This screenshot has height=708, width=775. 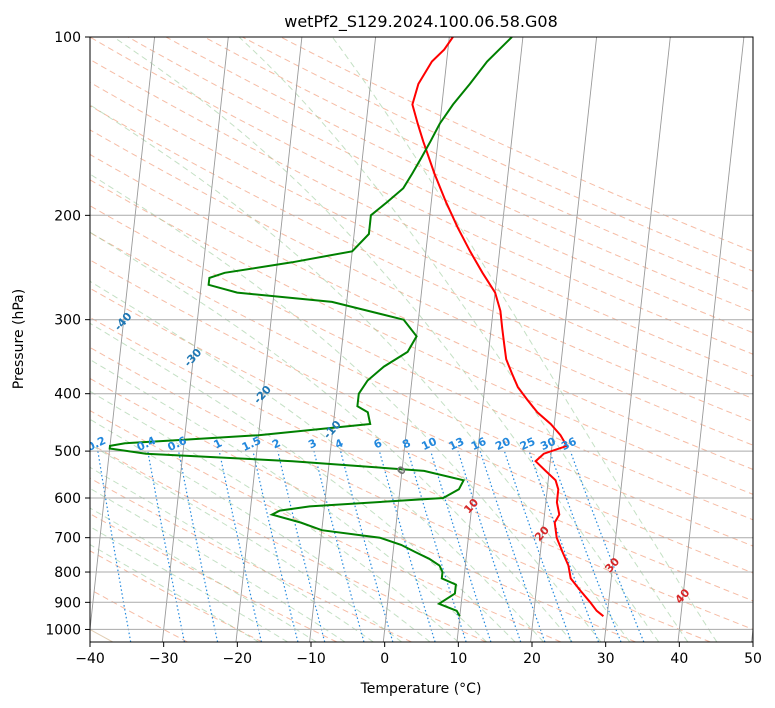 What do you see at coordinates (456, 444) in the screenshot?
I see `mixing-ratio-label: 13` at bounding box center [456, 444].